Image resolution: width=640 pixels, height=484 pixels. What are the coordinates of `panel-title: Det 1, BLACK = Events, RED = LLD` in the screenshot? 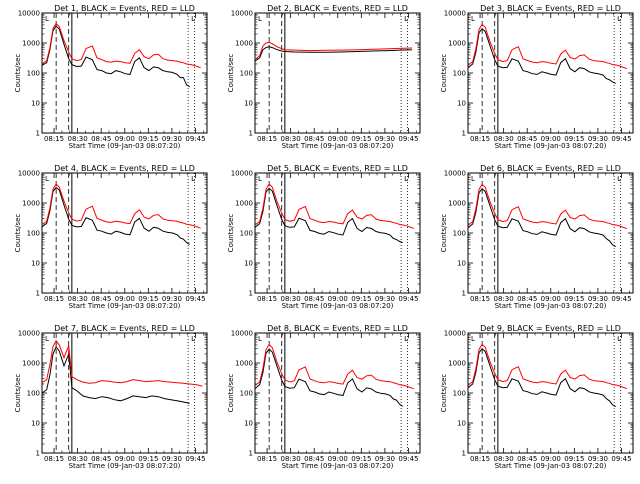 It's located at (124, 8).